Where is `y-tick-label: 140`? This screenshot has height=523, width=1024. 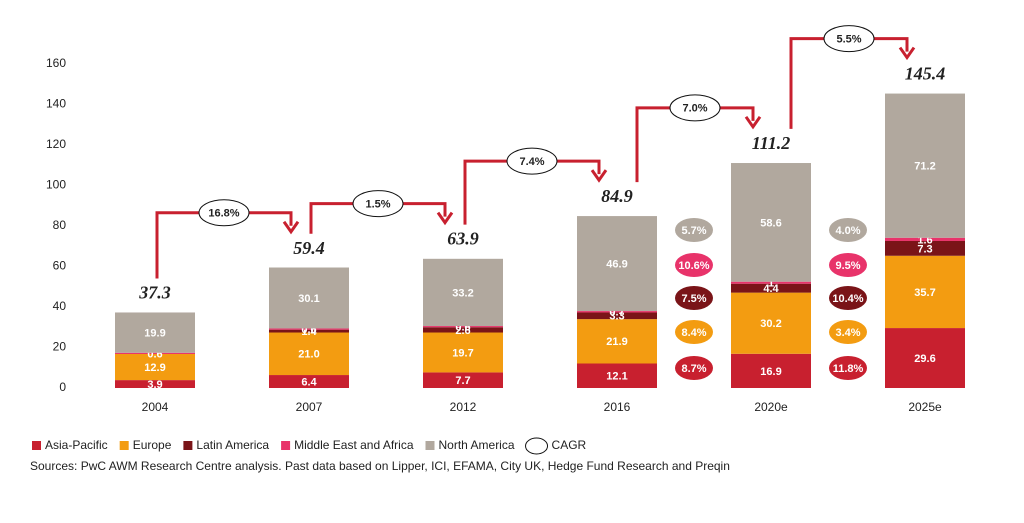 y-tick-label: 140 is located at coordinates (56, 104).